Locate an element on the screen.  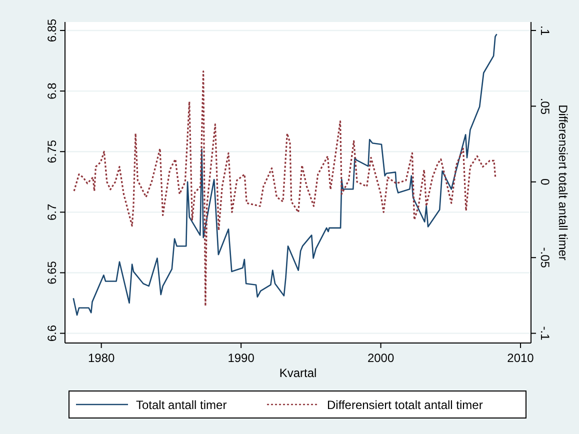
legend-label: Differensiert totalt antall timer is located at coordinates (405, 405).